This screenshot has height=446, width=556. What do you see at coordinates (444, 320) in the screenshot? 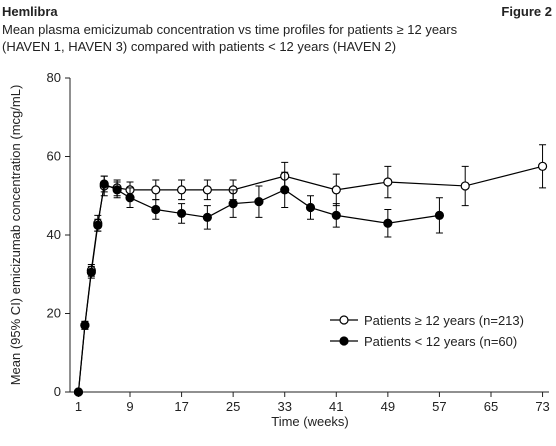
I see `legend-label: Patients ≥ 12 years (n=213)` at bounding box center [444, 320].